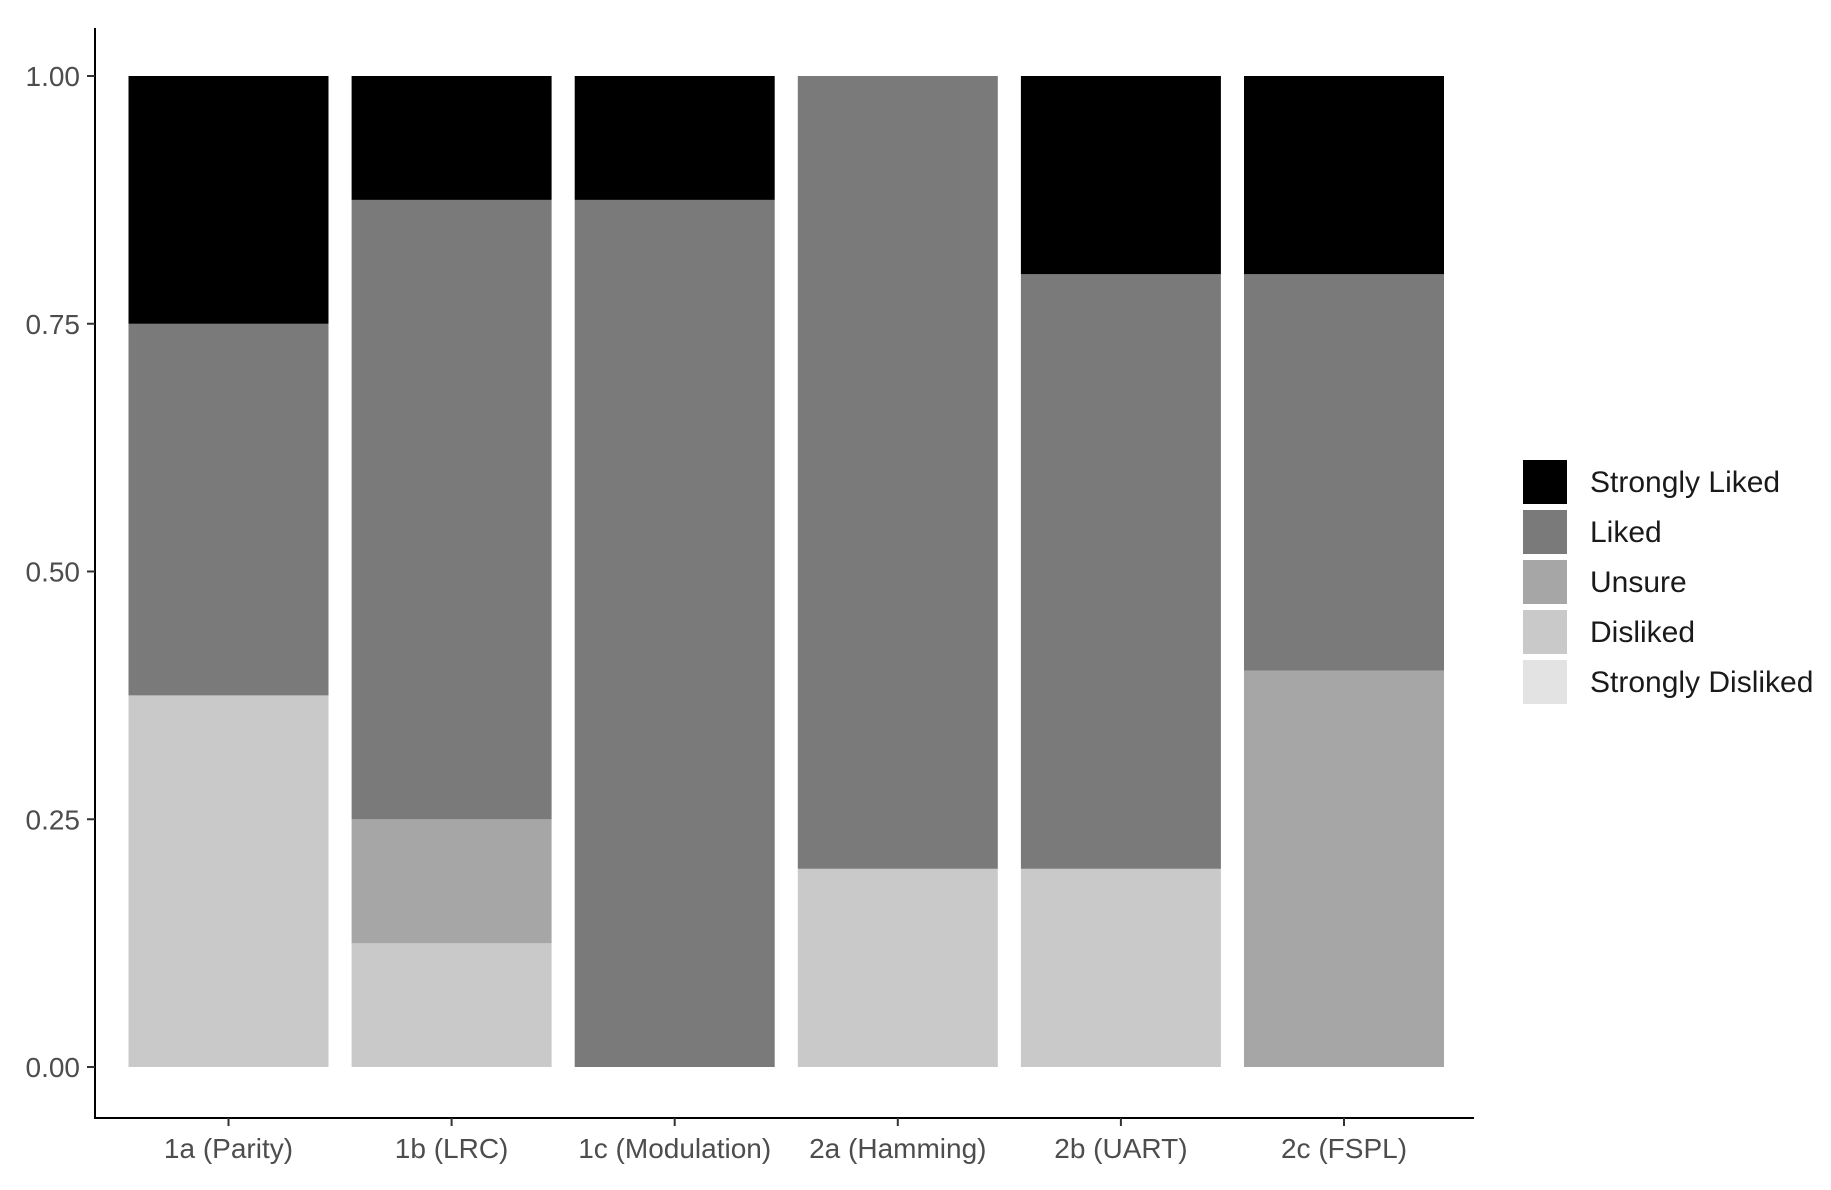 The width and height of the screenshot is (1831, 1190). I want to click on y-tick-label: 0.00, so click(53, 1067).